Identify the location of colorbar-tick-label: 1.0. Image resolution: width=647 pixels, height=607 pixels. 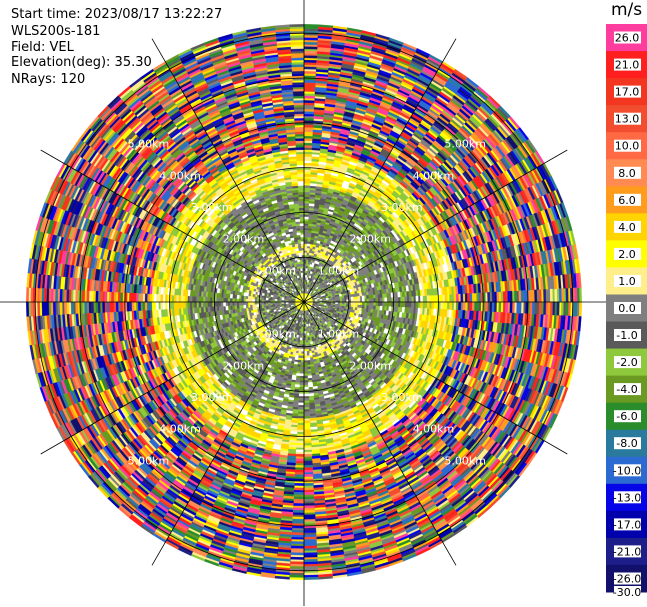
(627, 281).